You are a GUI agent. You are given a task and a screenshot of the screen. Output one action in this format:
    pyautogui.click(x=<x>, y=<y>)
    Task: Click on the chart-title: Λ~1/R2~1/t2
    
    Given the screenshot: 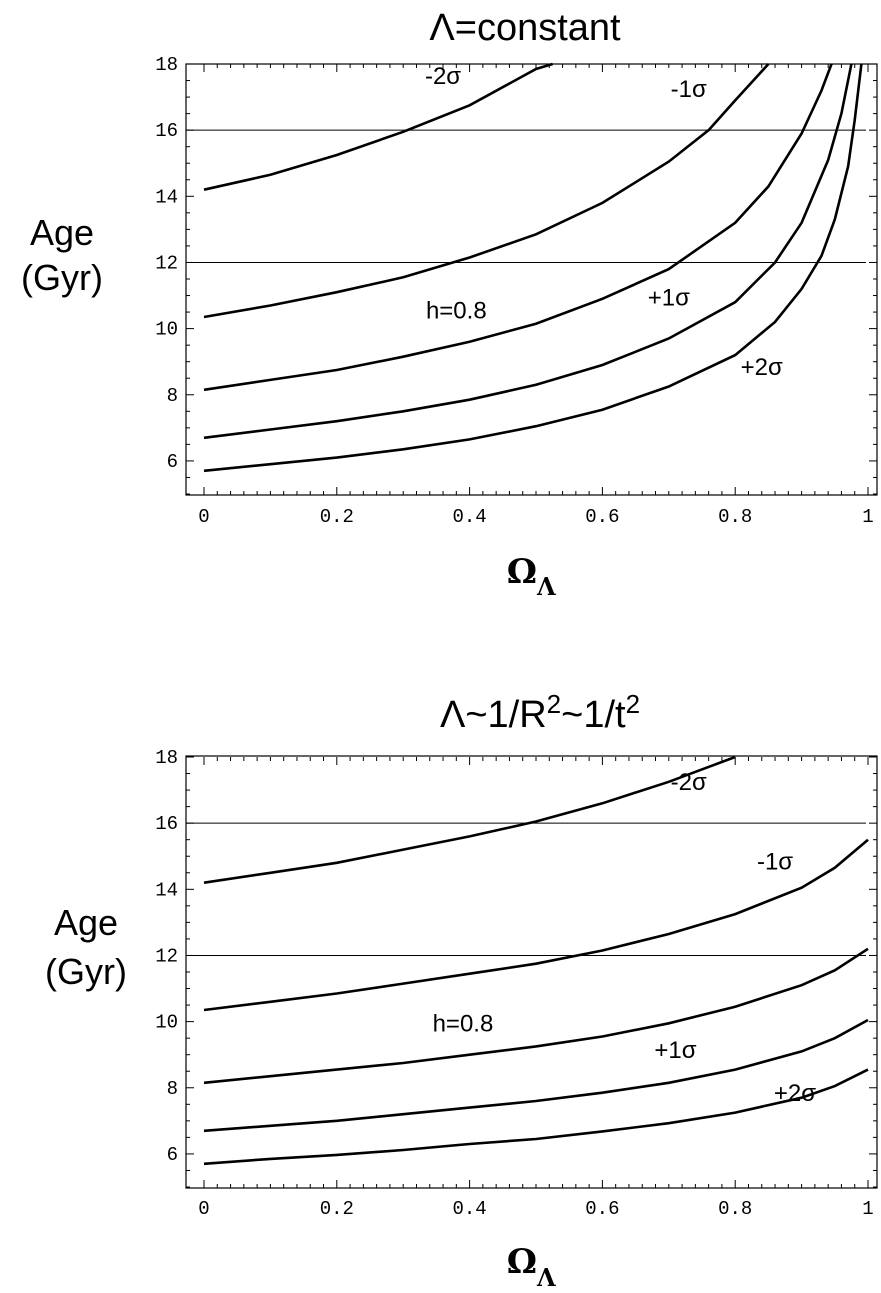 What is the action you would take?
    pyautogui.click(x=540, y=712)
    